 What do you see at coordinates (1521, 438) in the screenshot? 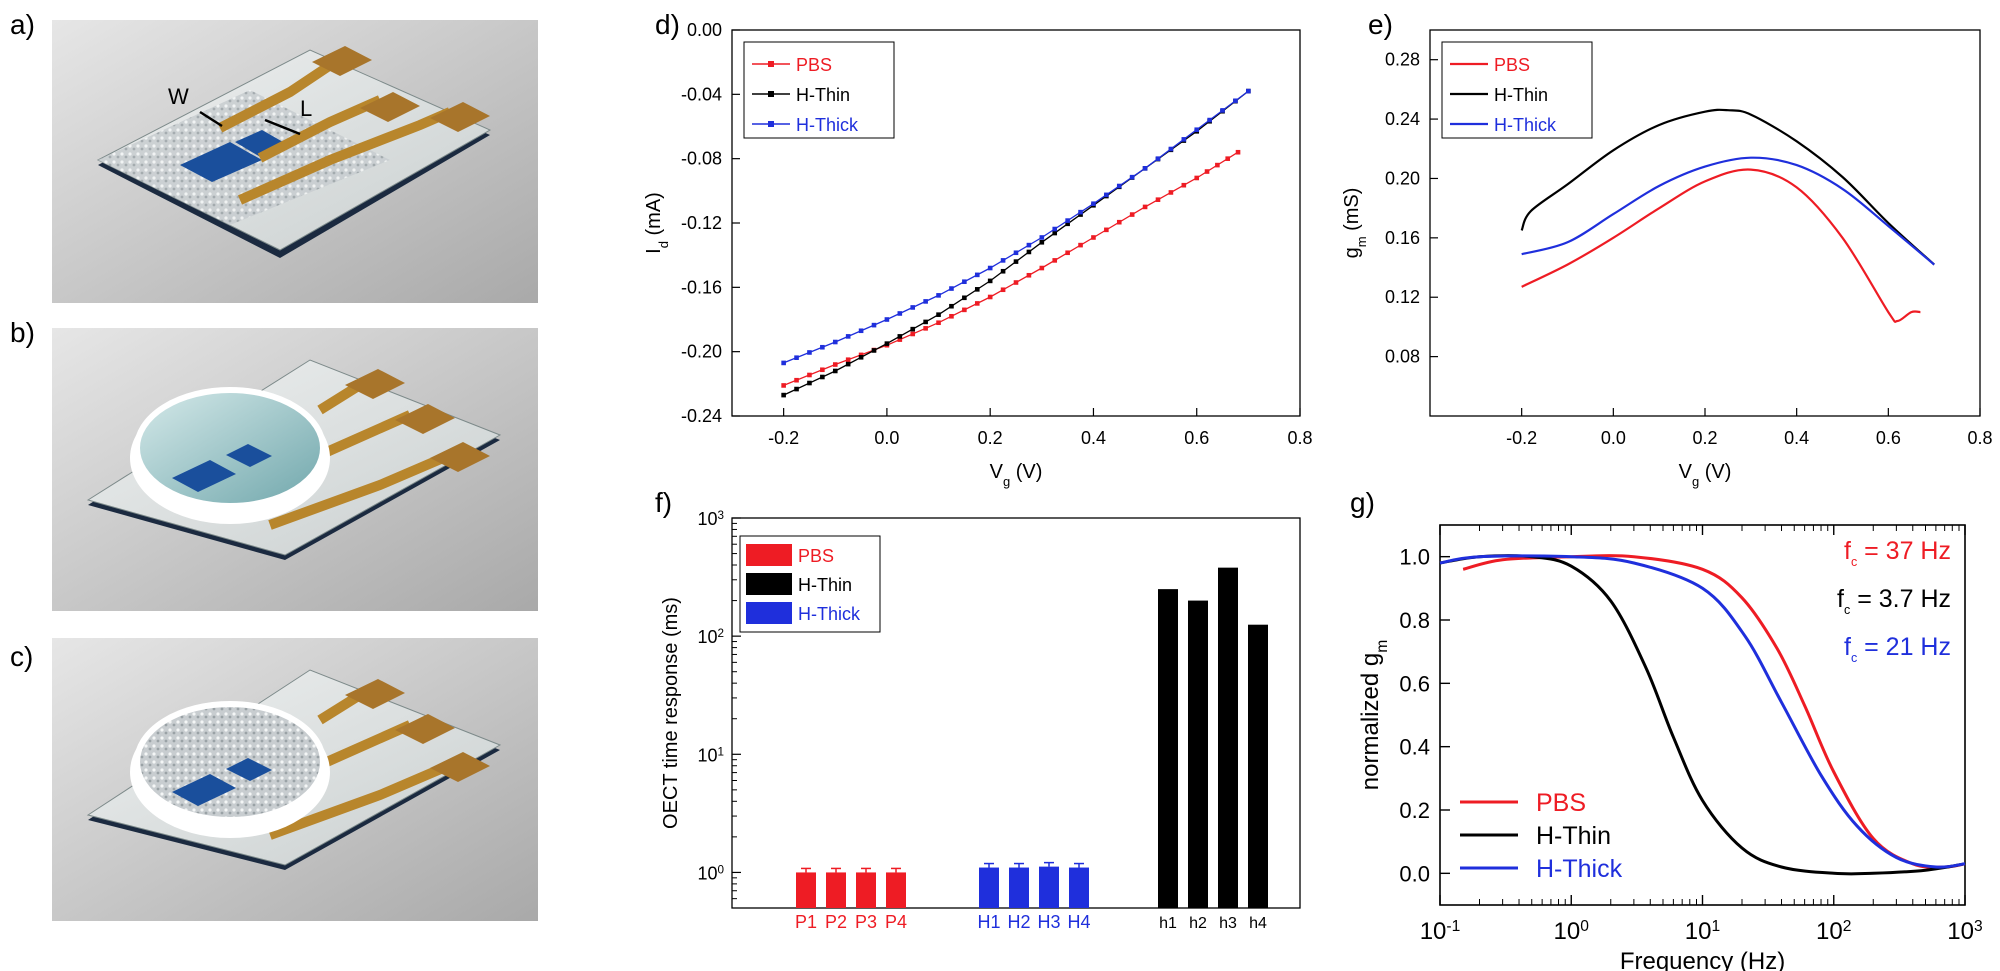
I see `x-tick-label: -0.2` at bounding box center [1521, 438].